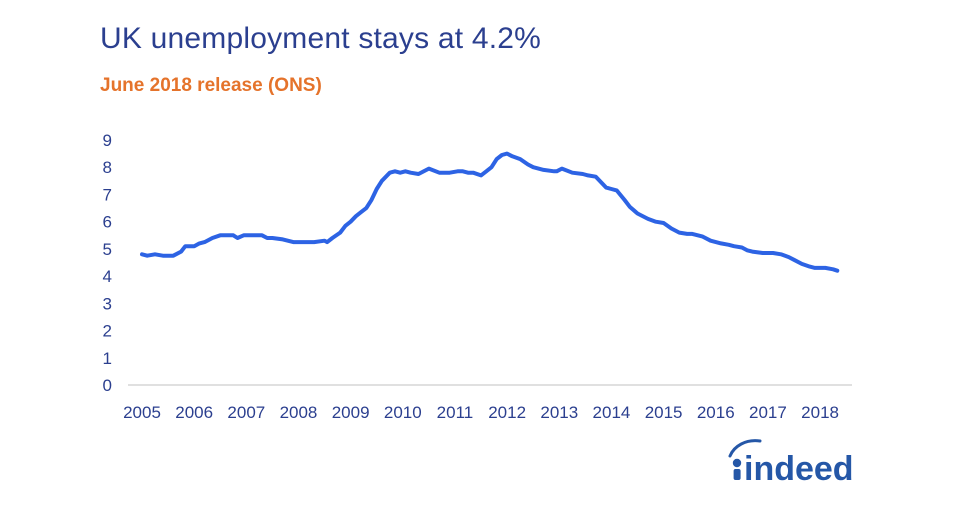 This screenshot has height=506, width=975. What do you see at coordinates (455, 412) in the screenshot?
I see `x-tick-label: 2011` at bounding box center [455, 412].